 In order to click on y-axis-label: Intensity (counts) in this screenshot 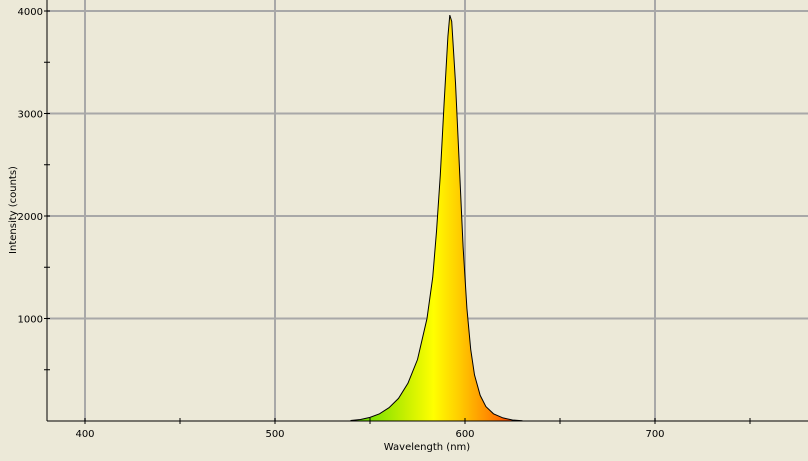, I will do `click(13, 210)`.